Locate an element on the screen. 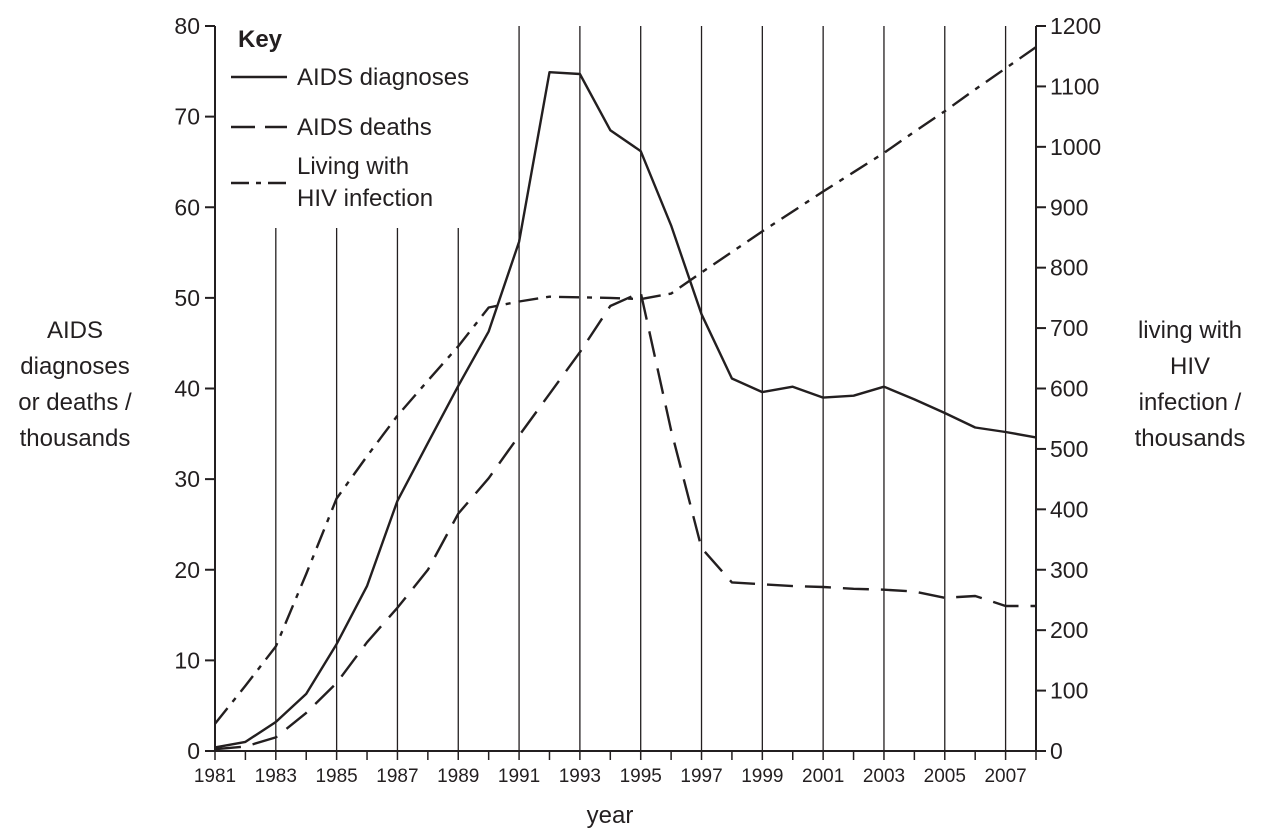  left-y-axis-ticks: 0 10 20 30 40 50 60 70 80 is located at coordinates (194, 388).